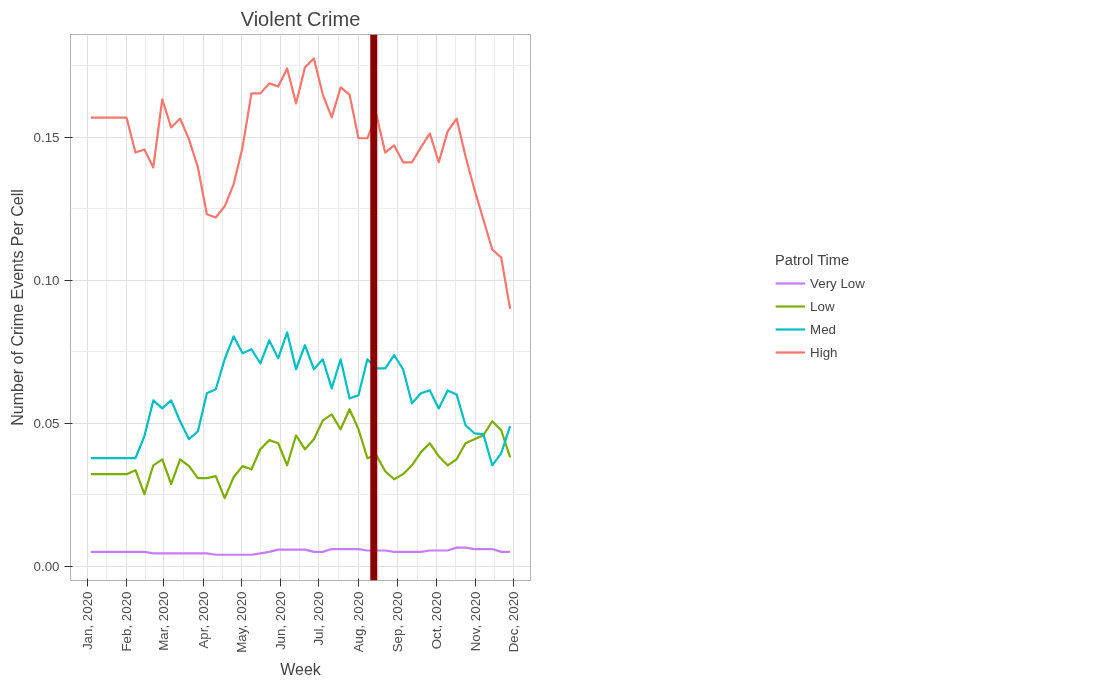 The height and width of the screenshot is (686, 1116). I want to click on x-tick-label: Jan, 2020, so click(87, 621).